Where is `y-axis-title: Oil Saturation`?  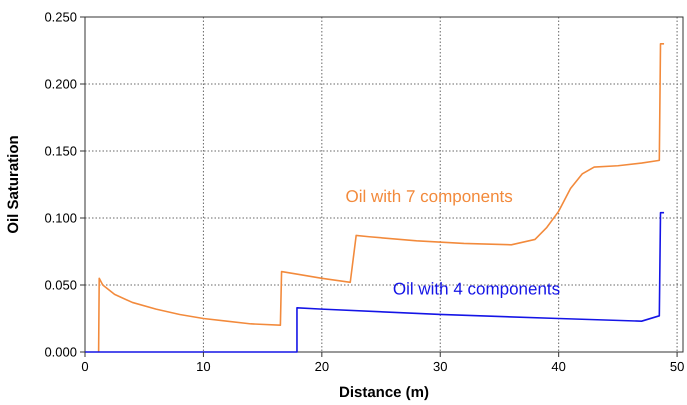 y-axis-title: Oil Saturation is located at coordinates (13, 184).